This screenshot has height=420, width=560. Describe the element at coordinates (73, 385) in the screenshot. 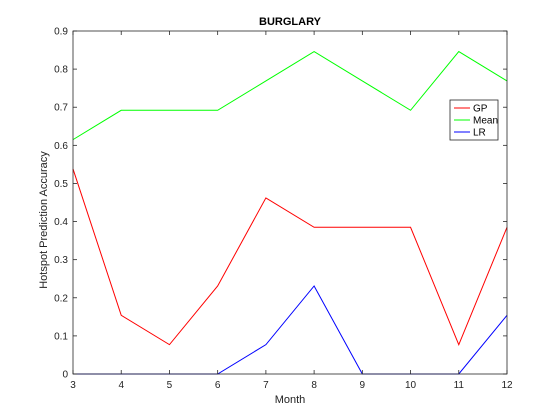

I see `x-tick-label: 3` at that location.